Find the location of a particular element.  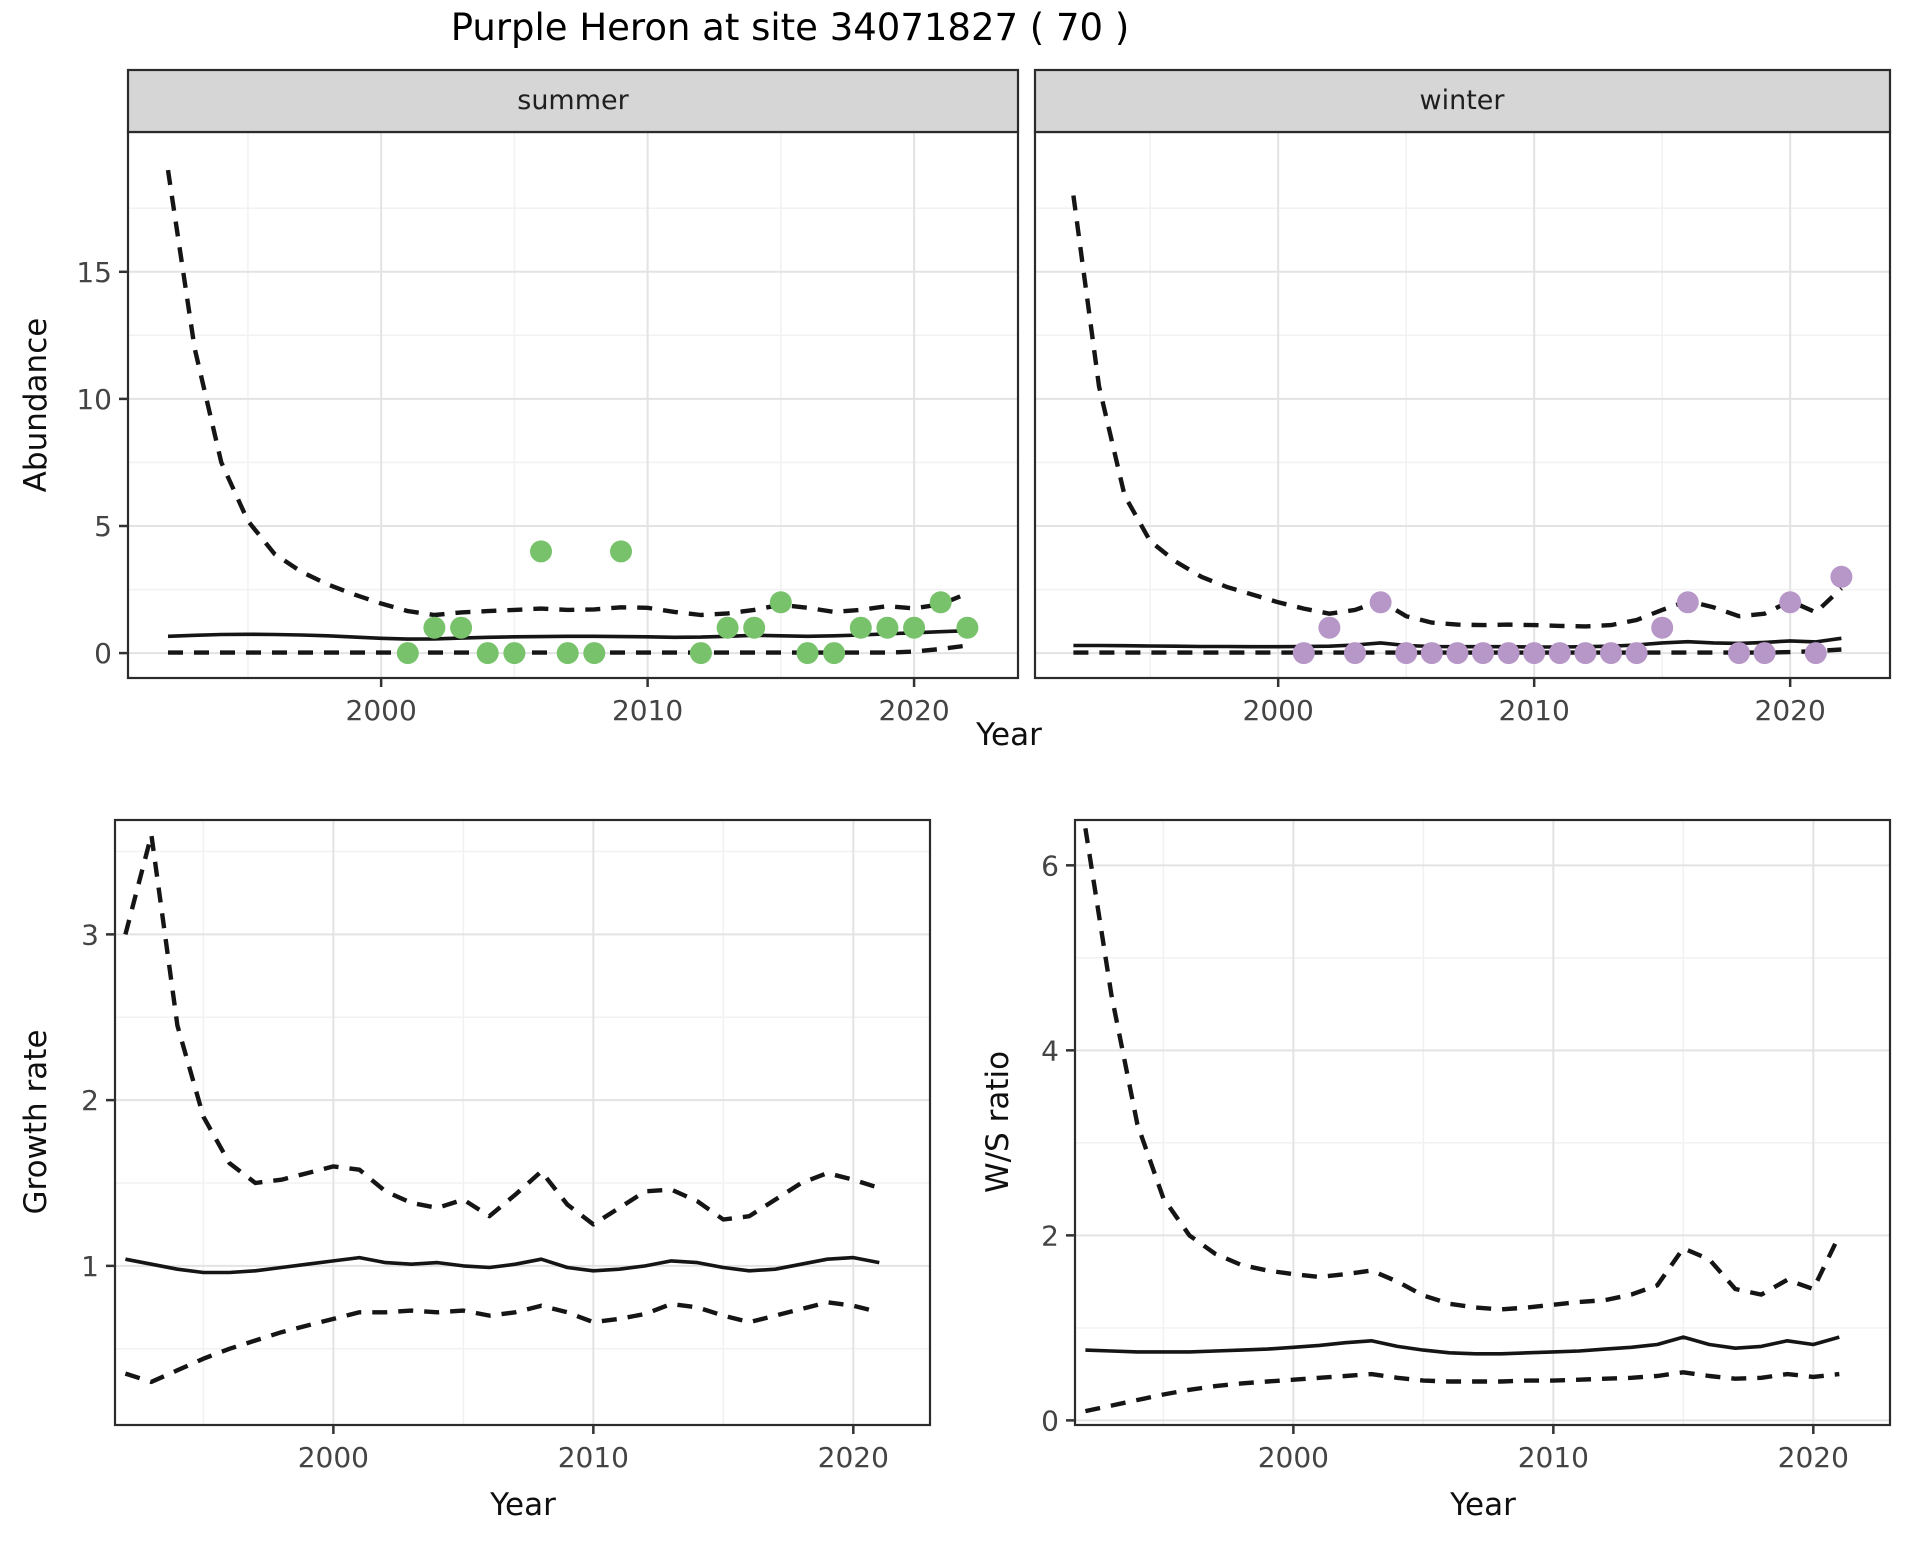

facet-strip-label-winter: winter is located at coordinates (1462, 100).